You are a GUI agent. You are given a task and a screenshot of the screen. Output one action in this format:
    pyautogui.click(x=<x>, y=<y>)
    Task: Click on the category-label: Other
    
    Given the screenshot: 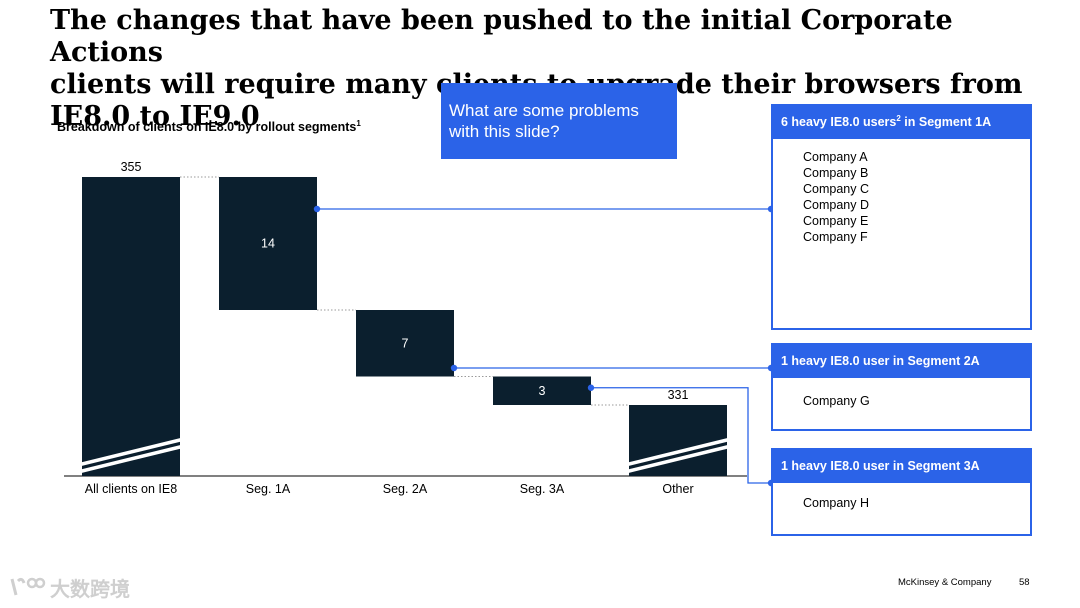 What is the action you would take?
    pyautogui.click(x=677, y=489)
    